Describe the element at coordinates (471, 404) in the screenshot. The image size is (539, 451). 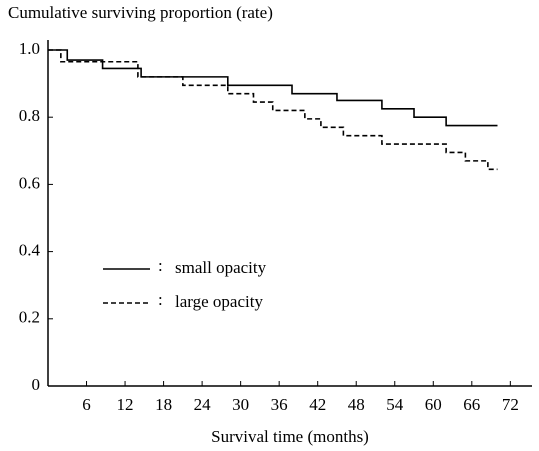
I see `x-tick-label: 66` at that location.